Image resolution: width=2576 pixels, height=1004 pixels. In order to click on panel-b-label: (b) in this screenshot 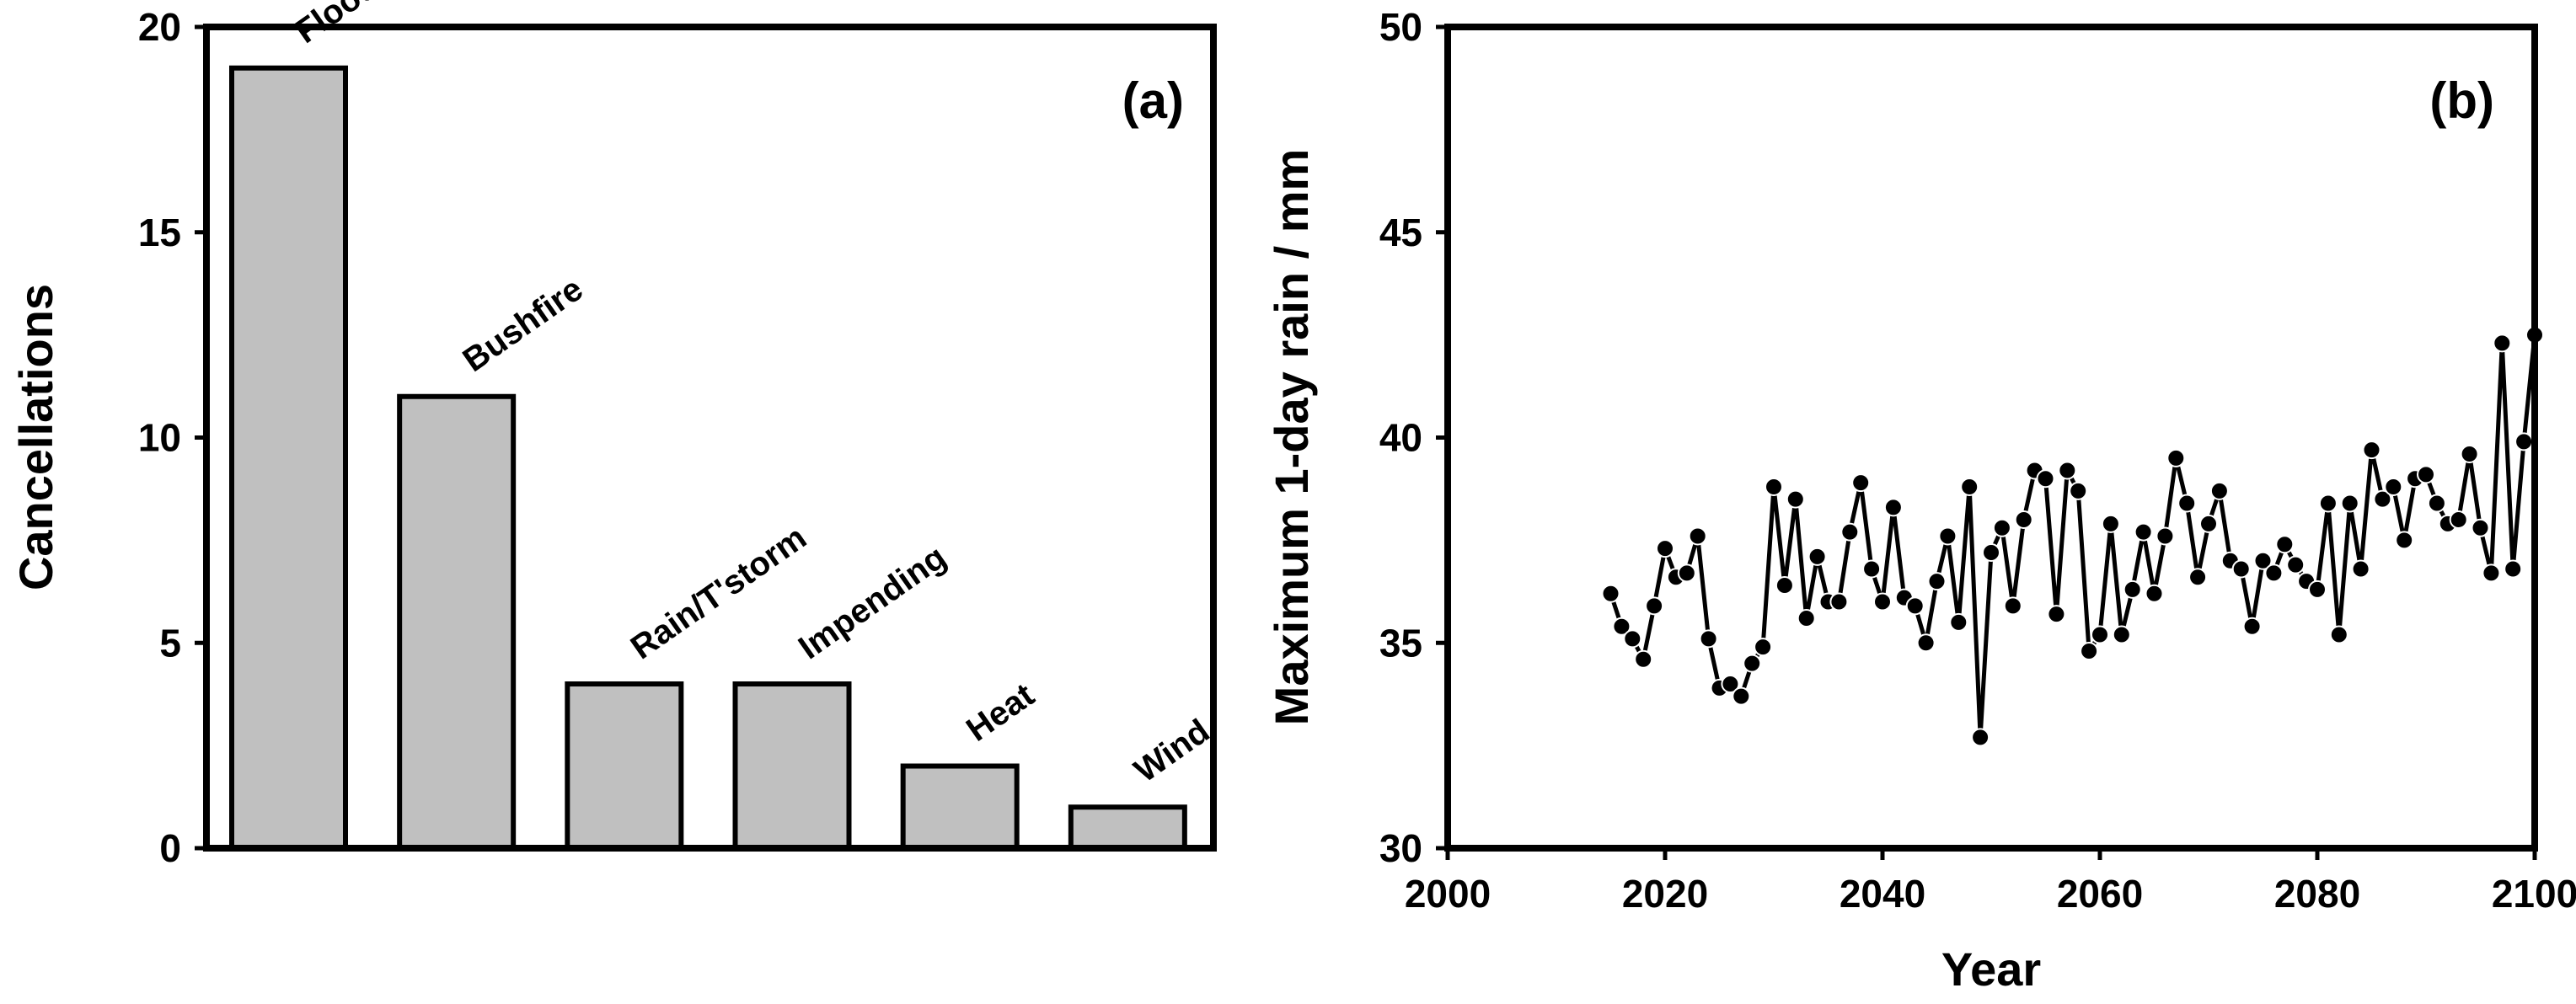, I will do `click(2461, 100)`.